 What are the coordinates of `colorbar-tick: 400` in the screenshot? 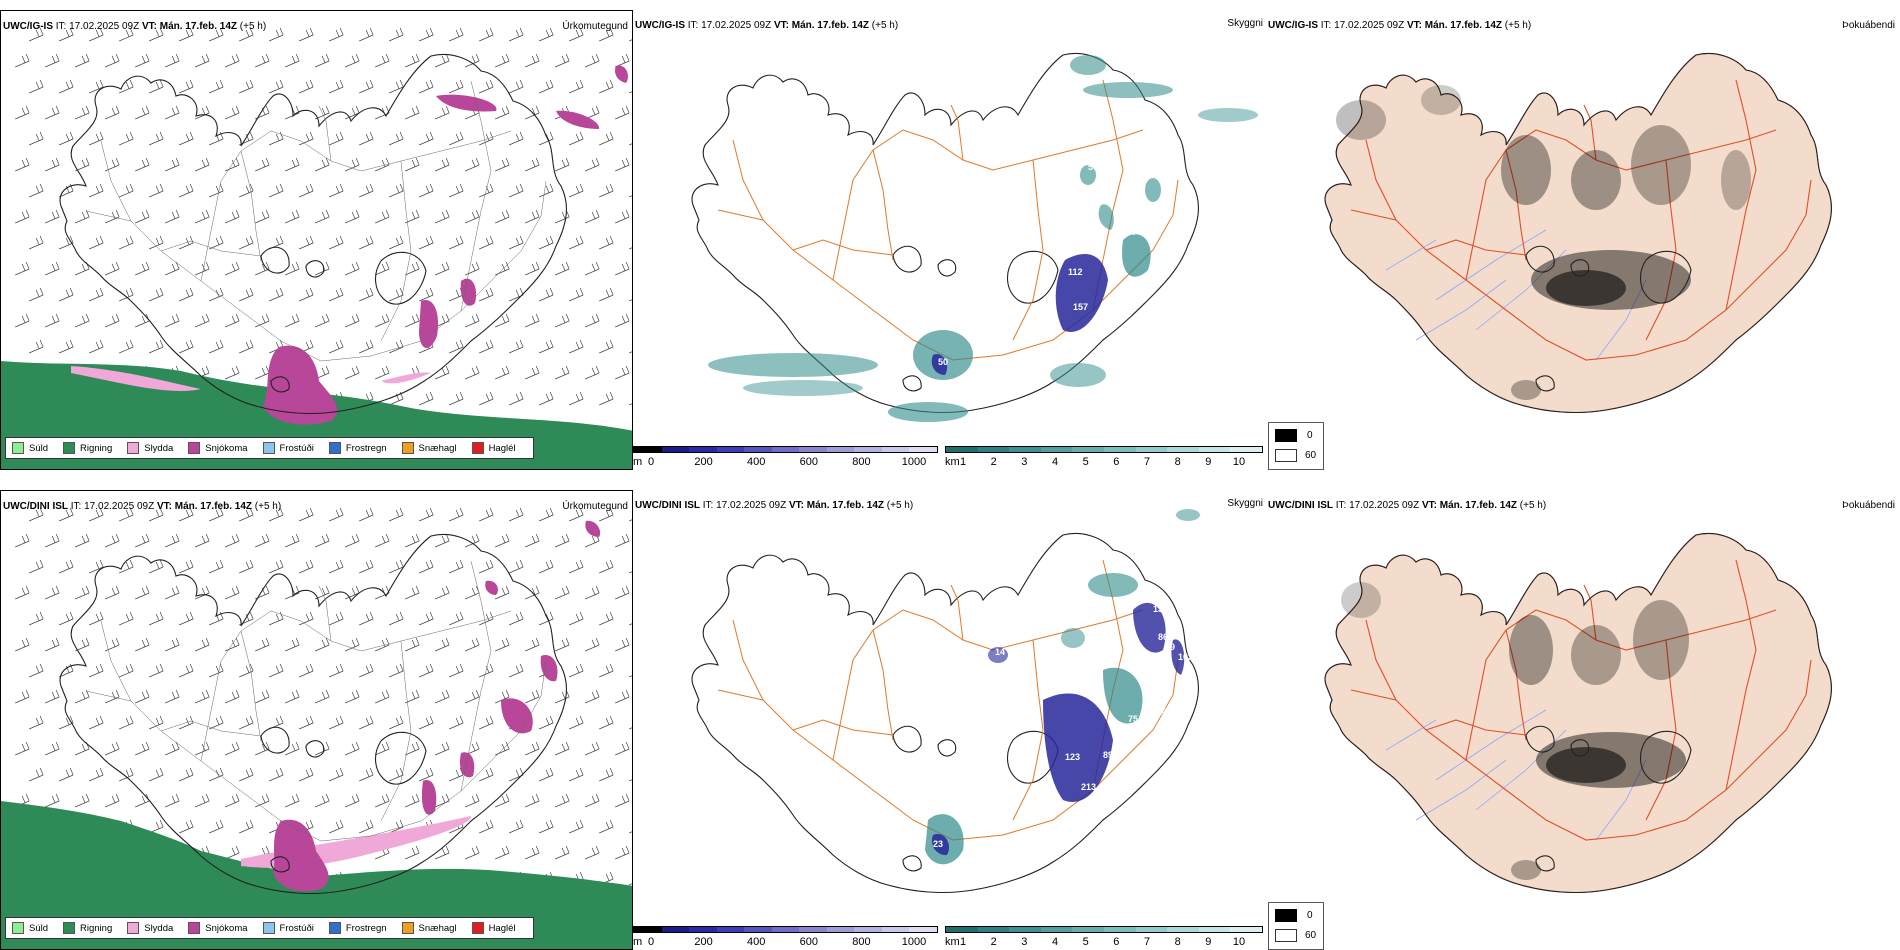 It's located at (756, 942).